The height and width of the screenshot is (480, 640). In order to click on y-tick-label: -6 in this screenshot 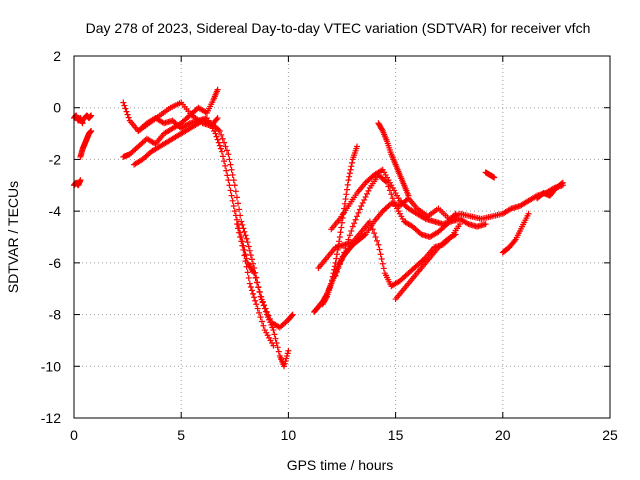, I will do `click(55, 263)`.